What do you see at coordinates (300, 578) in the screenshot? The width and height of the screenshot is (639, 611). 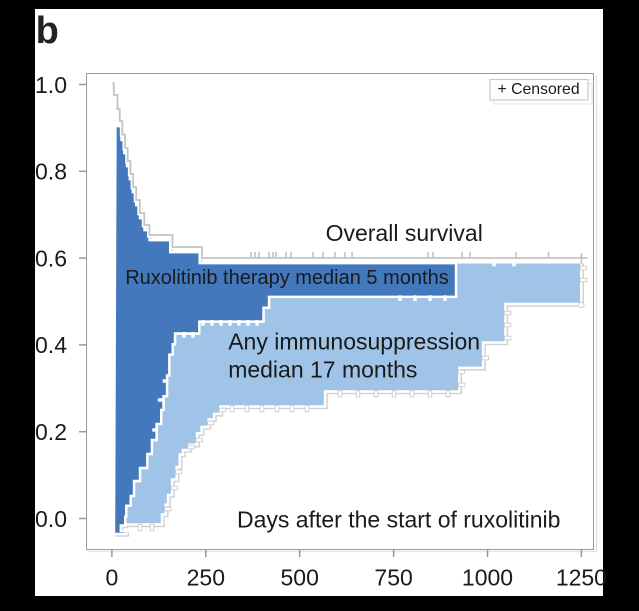 I see `svg-text: 500` at bounding box center [300, 578].